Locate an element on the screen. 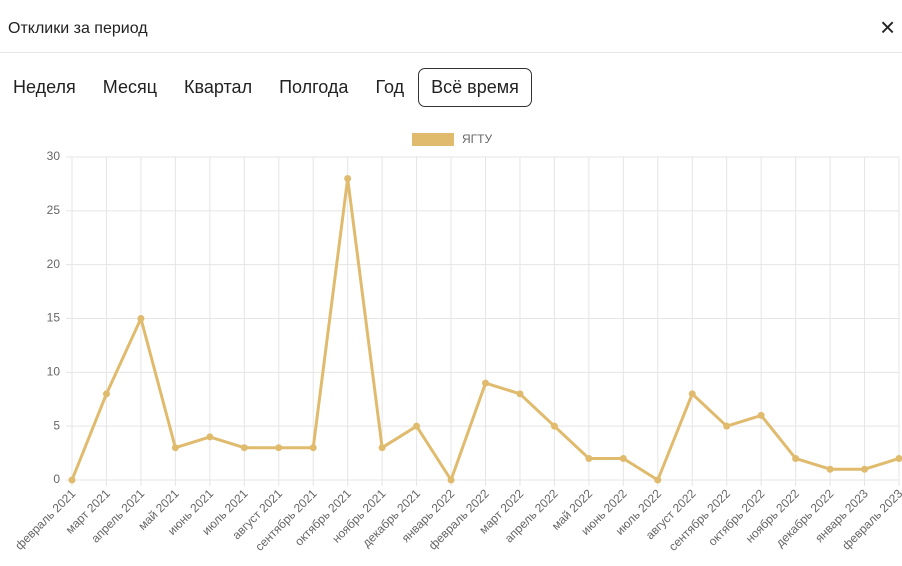  y-tick-label: 20 is located at coordinates (54, 264).